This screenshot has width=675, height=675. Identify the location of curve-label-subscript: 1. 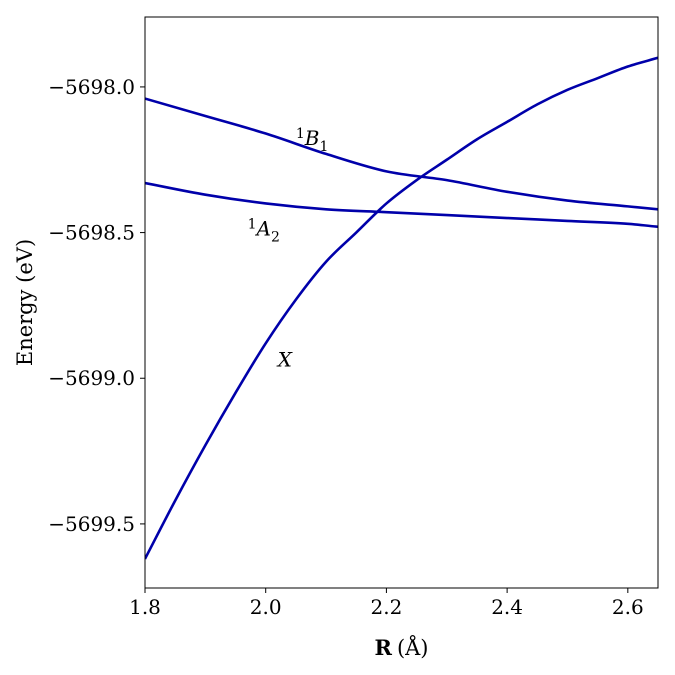
(324, 147).